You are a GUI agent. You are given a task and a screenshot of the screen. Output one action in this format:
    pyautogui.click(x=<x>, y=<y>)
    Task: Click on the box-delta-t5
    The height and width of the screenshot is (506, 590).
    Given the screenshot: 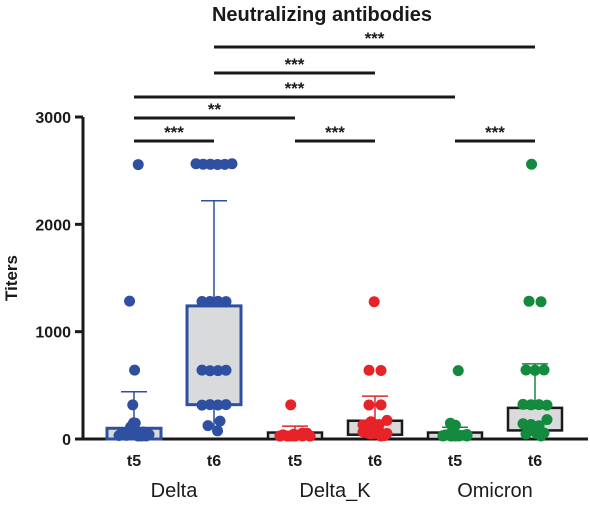 What is the action you would take?
    pyautogui.click(x=134, y=300)
    